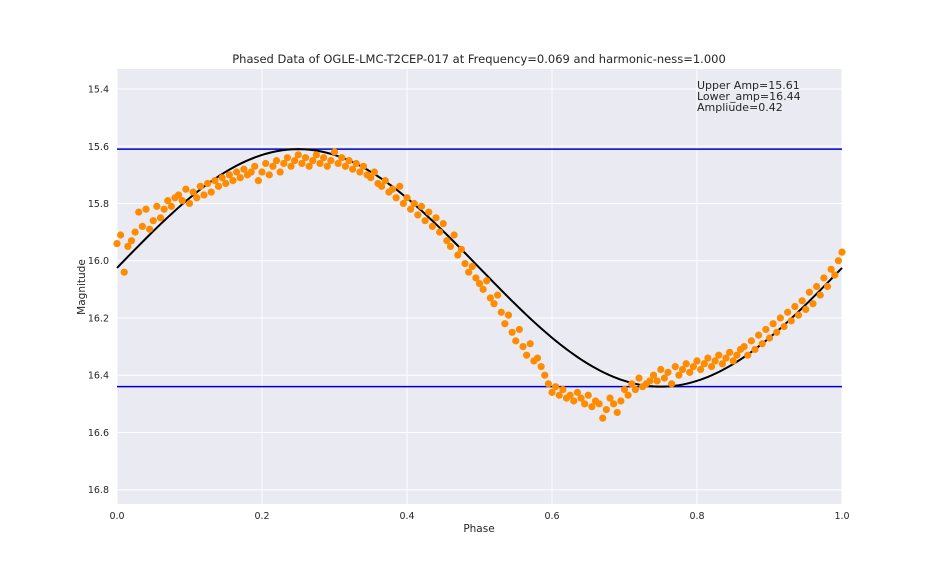  Describe the element at coordinates (98, 261) in the screenshot. I see `y-tick-label: 16.0` at that location.